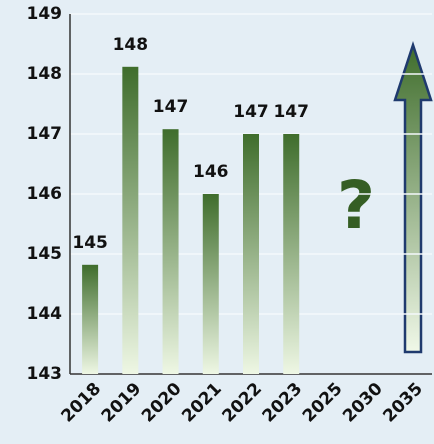  I want to click on y-tick-label: 143, so click(45, 374).